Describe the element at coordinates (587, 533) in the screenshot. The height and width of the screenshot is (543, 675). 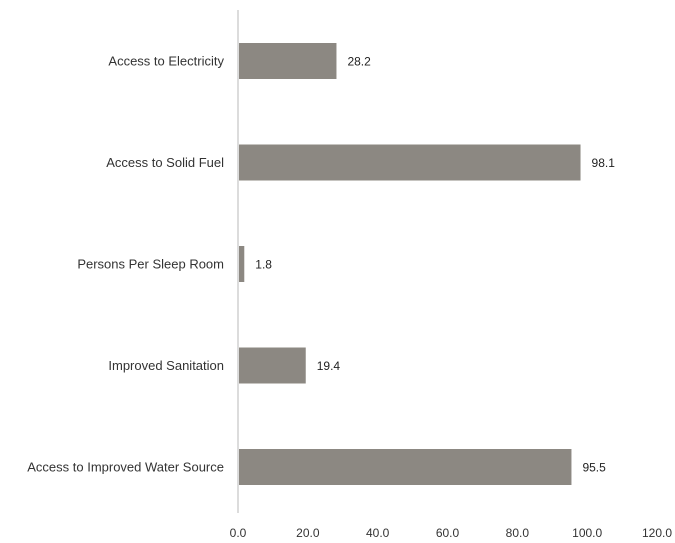
I see `x-tick-label: 100.0` at that location.